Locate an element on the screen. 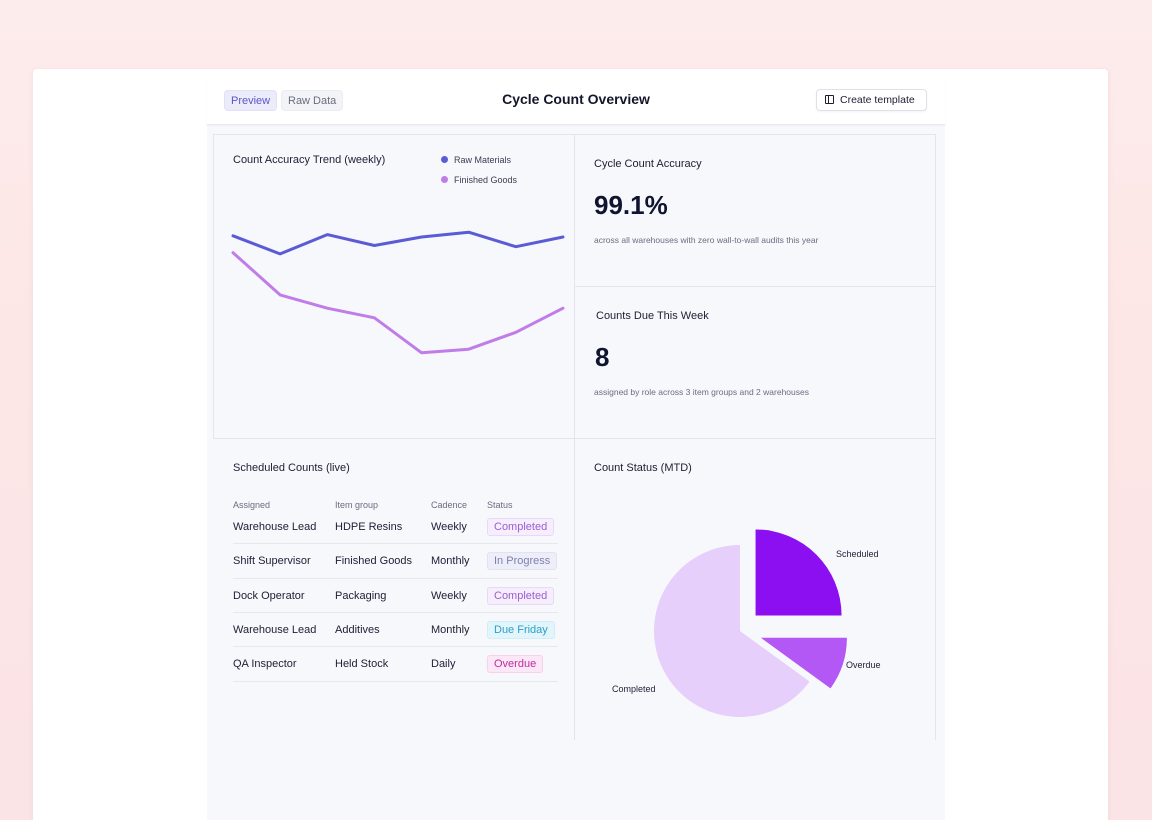  pie-title: Count Status (MTD) is located at coordinates (643, 468).